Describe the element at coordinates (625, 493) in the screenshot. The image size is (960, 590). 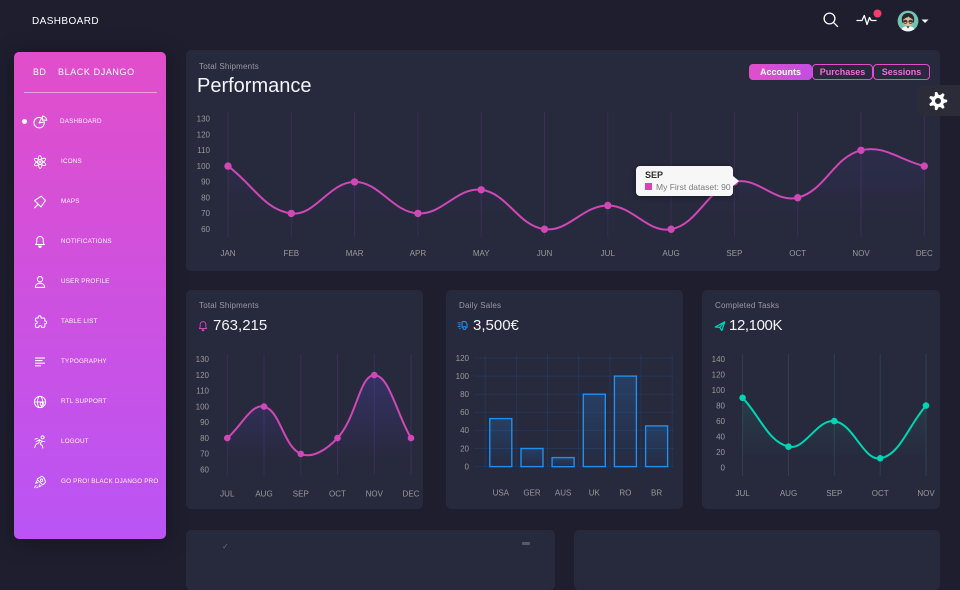
I see `svg-text: RO` at that location.